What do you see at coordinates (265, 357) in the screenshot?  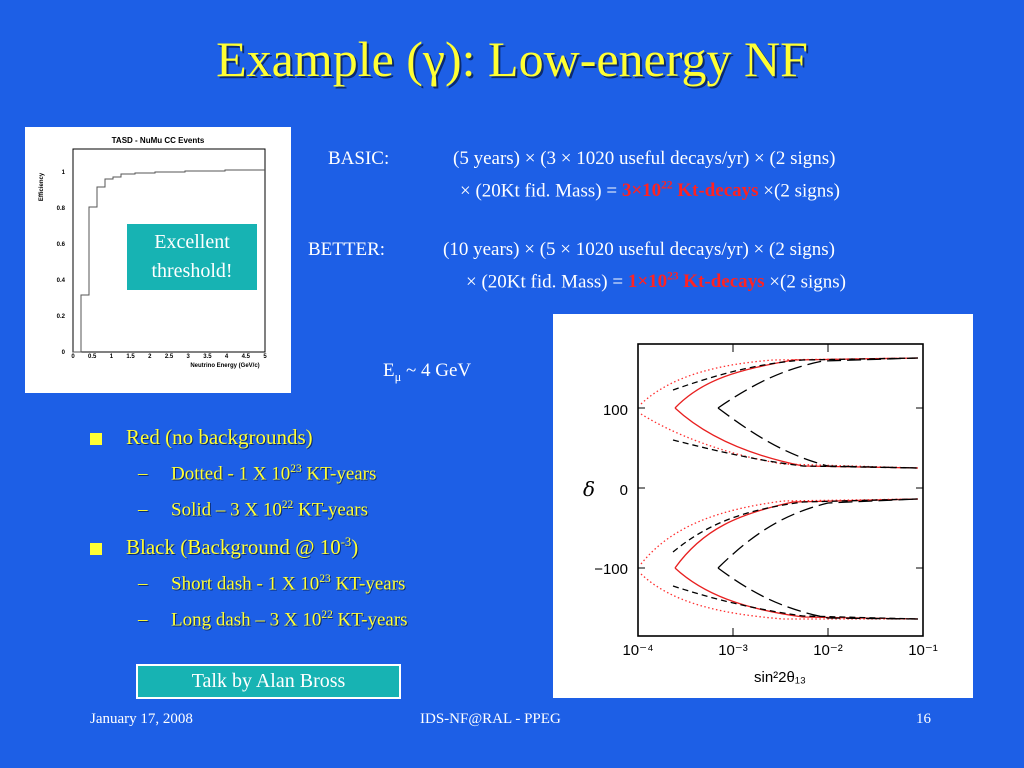 I see `efficiency-xtick: 5` at bounding box center [265, 357].